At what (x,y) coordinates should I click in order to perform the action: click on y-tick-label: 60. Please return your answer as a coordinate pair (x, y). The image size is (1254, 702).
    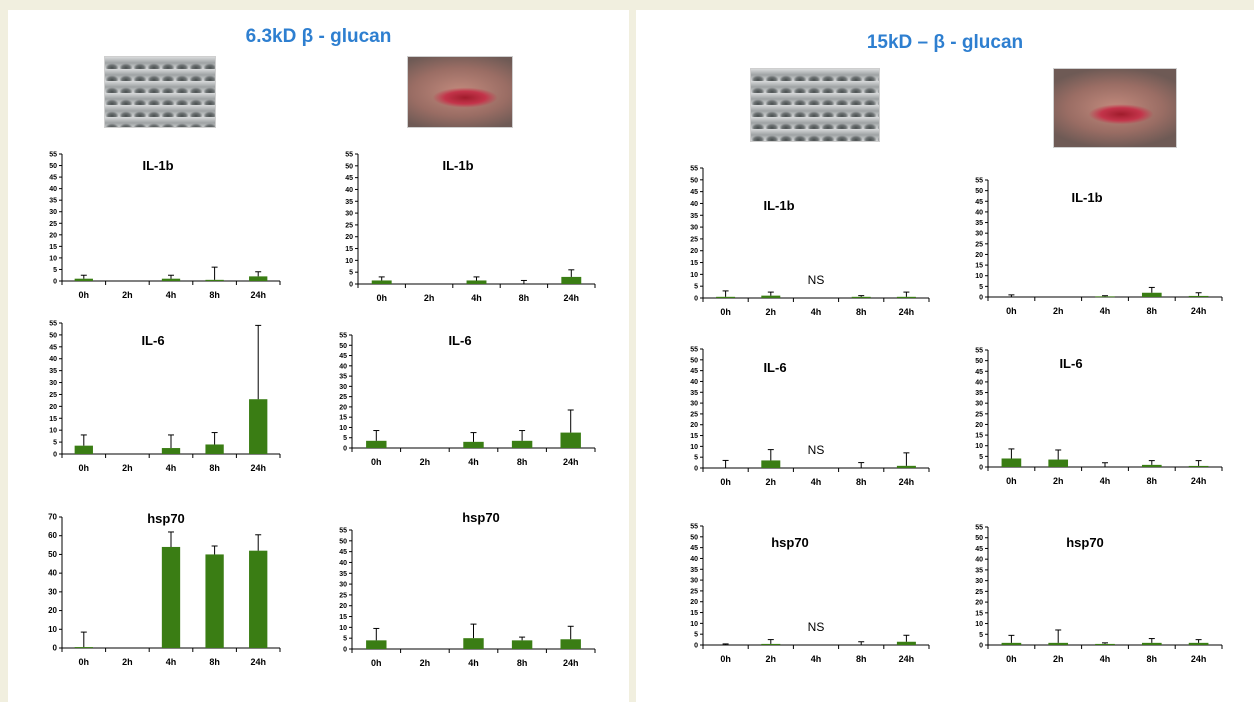
    Looking at the image, I should click on (52, 535).